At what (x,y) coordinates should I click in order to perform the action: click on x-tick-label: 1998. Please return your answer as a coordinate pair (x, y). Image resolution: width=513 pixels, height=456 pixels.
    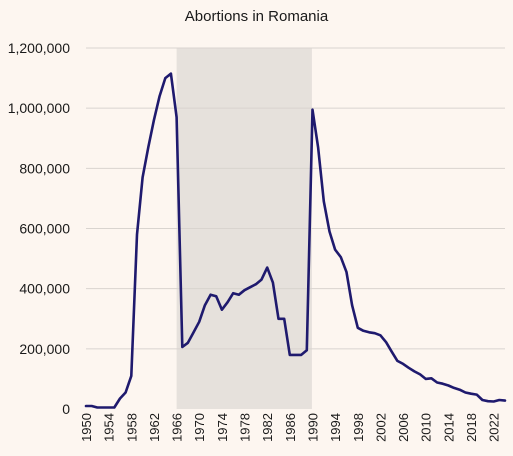
    Looking at the image, I should click on (358, 427).